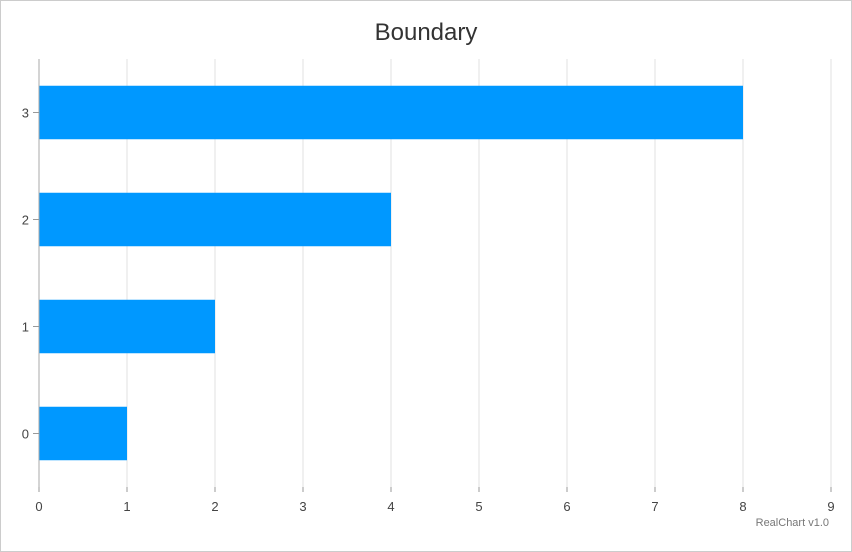  What do you see at coordinates (25, 434) in the screenshot?
I see `y-tick-label-0: 0` at bounding box center [25, 434].